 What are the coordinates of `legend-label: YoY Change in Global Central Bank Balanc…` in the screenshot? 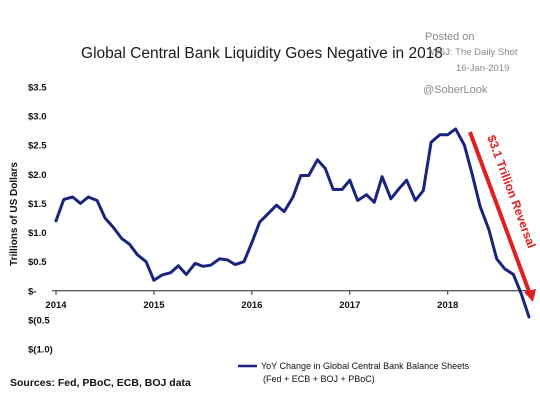 It's located at (365, 366).